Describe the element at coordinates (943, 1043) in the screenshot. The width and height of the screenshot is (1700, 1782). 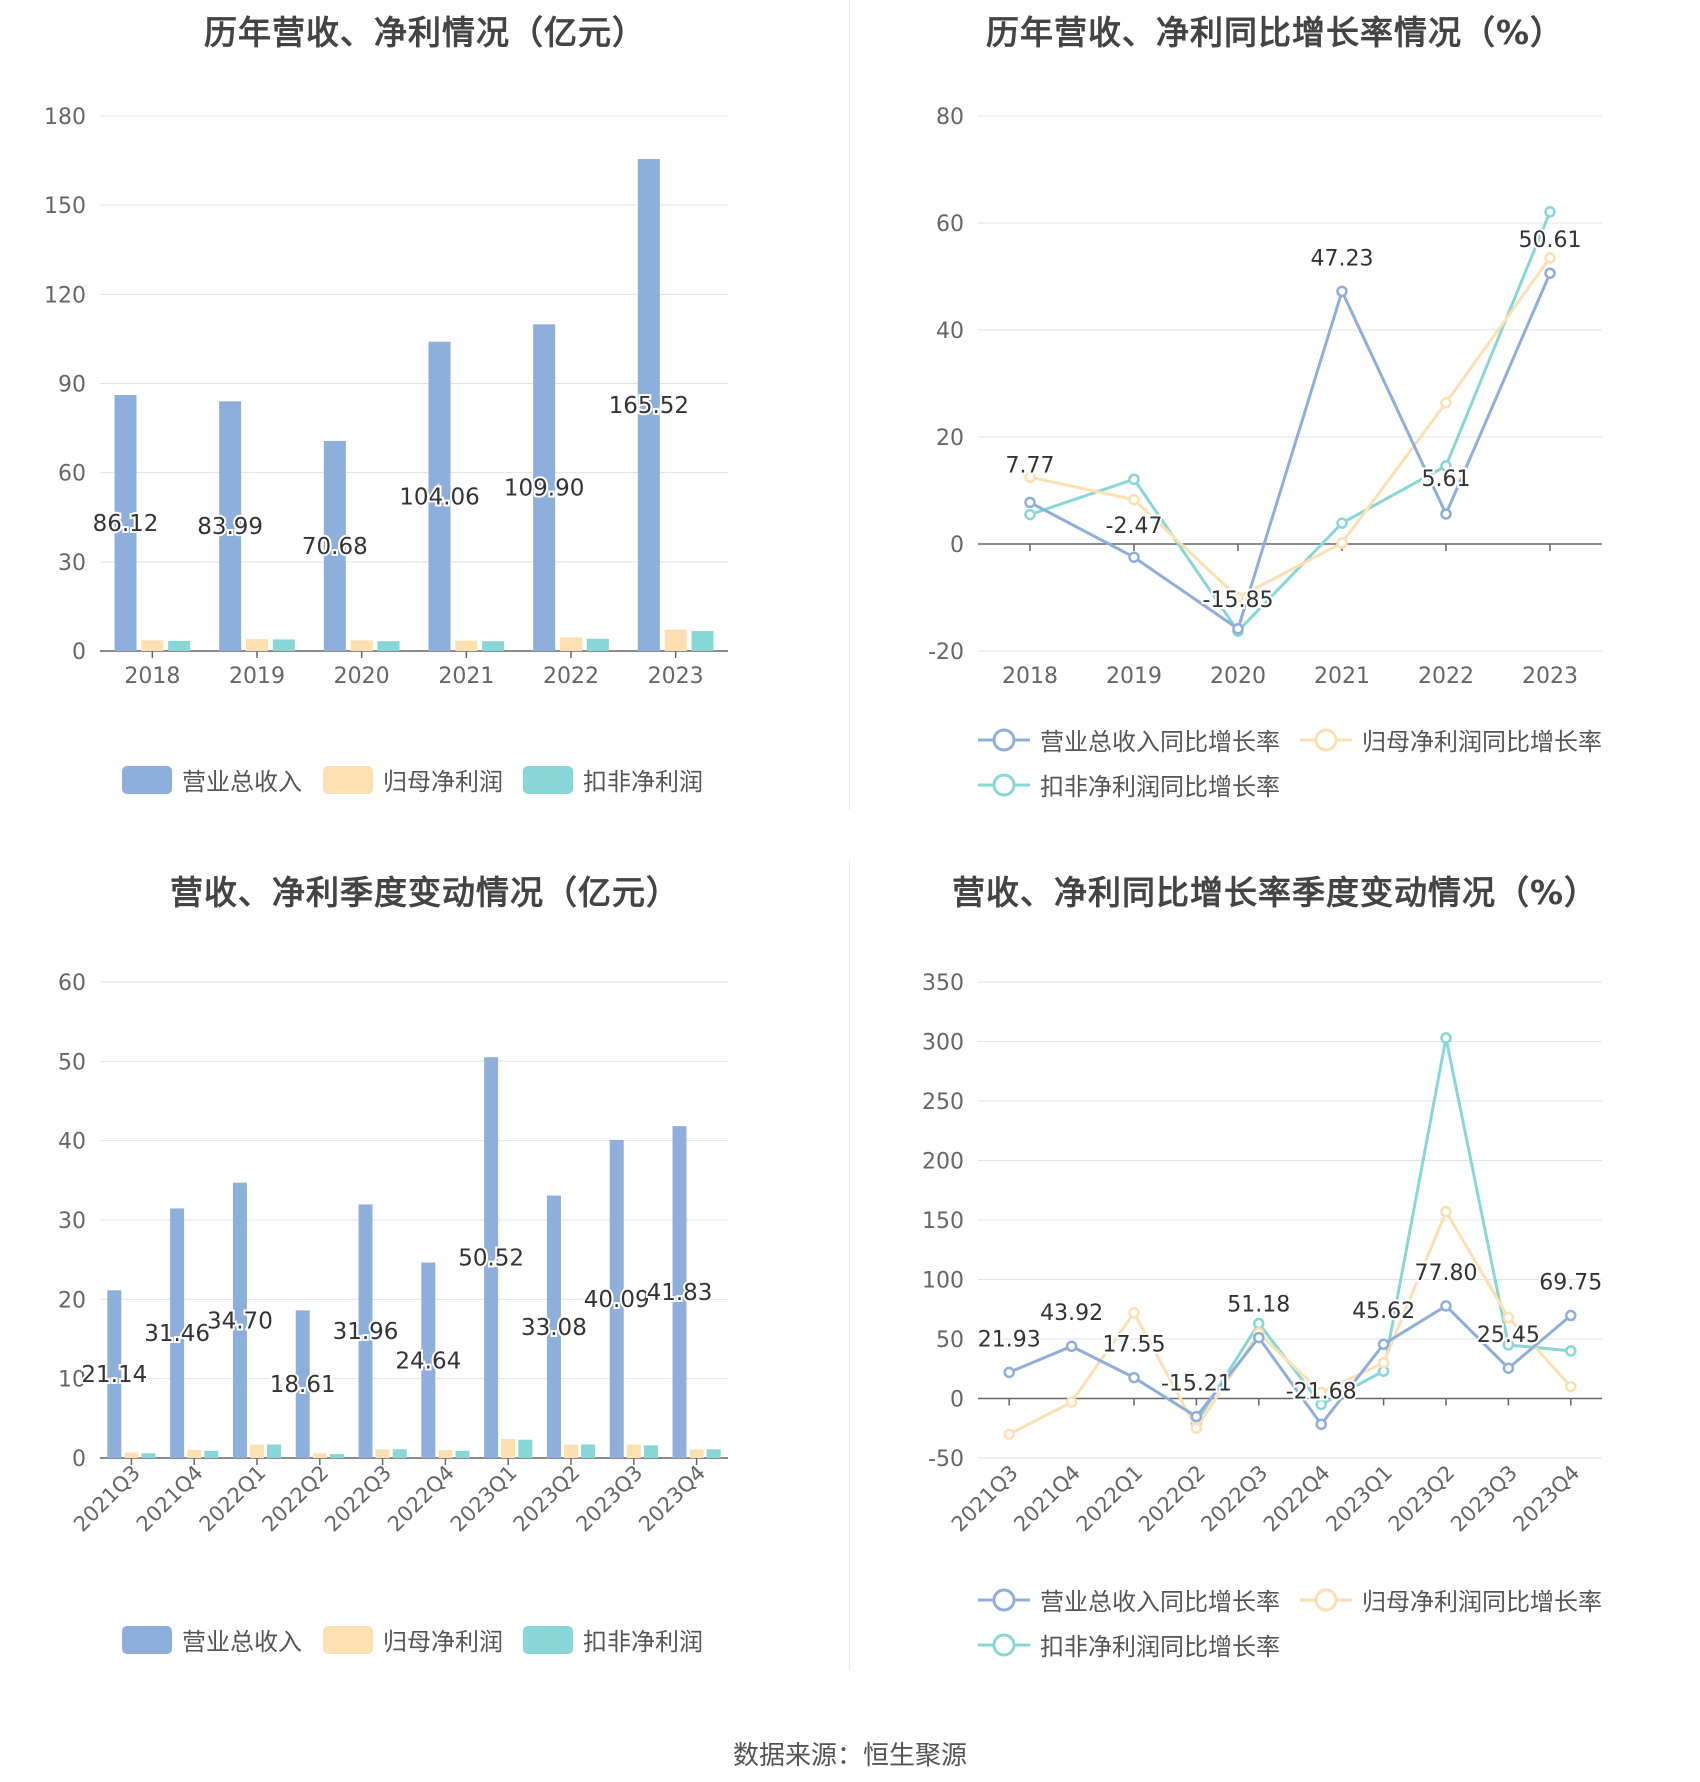
I see `y-tick-label: 300` at that location.